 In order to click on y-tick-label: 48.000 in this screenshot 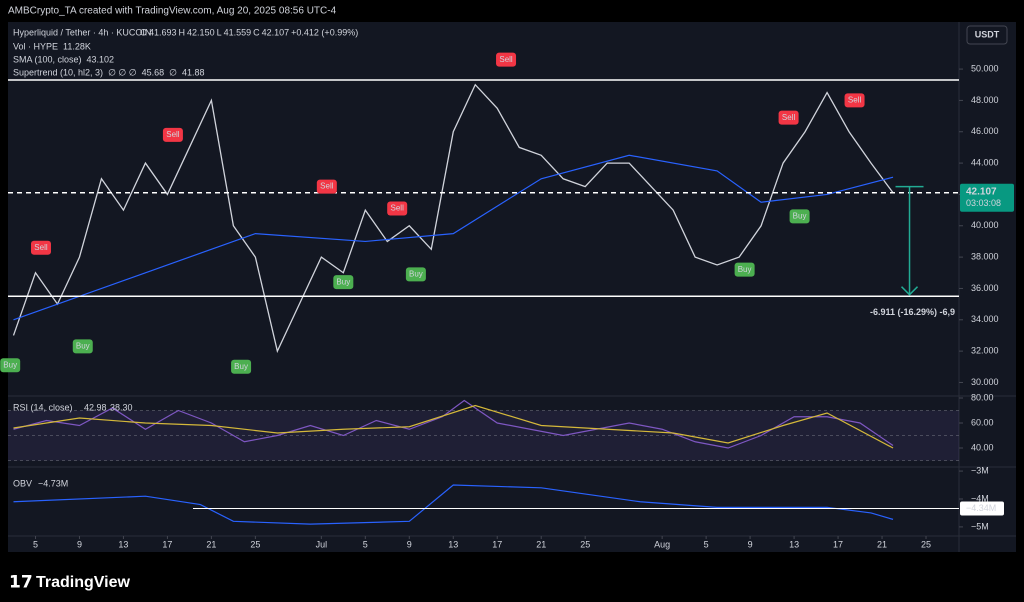, I will do `click(985, 100)`.